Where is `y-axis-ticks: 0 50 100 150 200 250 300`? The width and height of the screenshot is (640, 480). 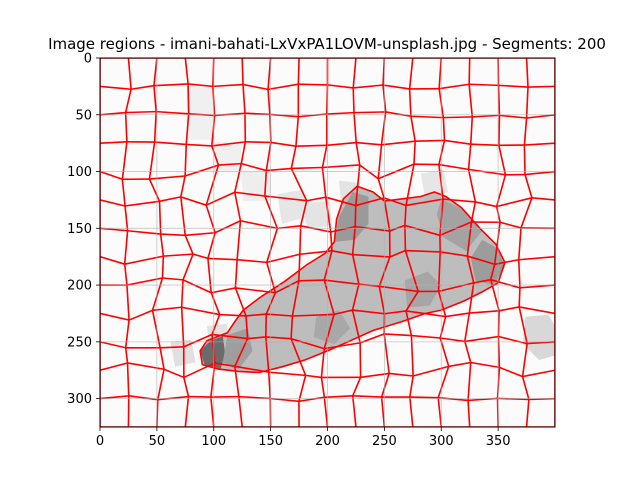
y-axis-ticks: 0 50 100 150 200 250 300 is located at coordinates (83, 229).